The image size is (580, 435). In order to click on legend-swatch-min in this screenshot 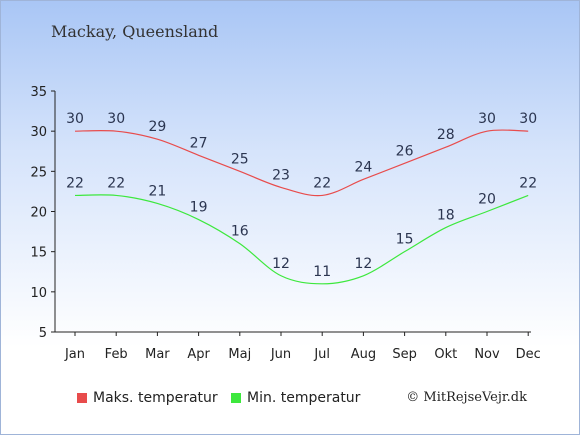, I will do `click(236, 398)`.